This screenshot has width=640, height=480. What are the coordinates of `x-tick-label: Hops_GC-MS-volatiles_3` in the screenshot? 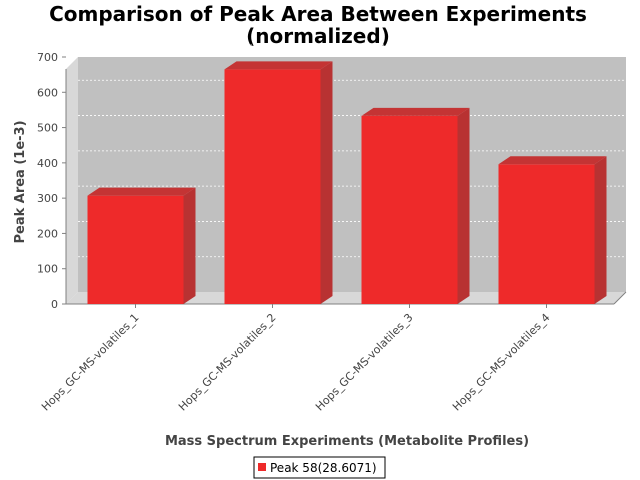 It's located at (364, 362).